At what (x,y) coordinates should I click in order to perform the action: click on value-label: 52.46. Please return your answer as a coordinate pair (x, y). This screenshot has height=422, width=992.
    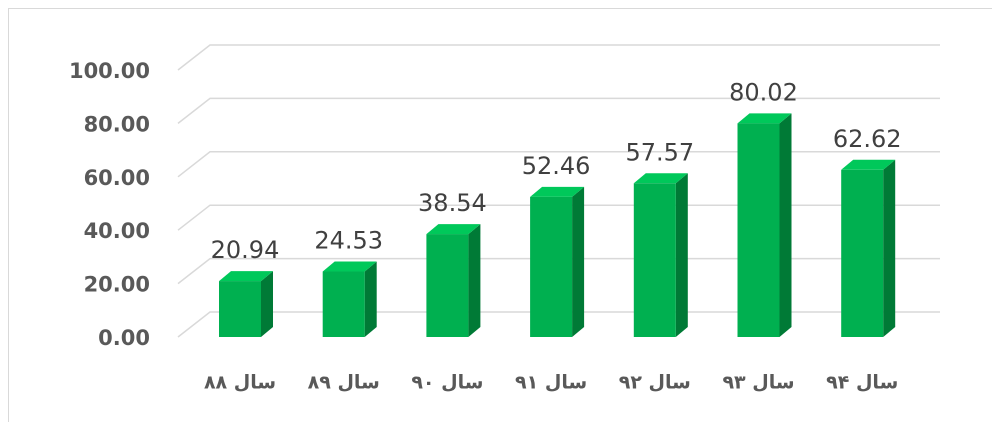
    Looking at the image, I should click on (556, 166).